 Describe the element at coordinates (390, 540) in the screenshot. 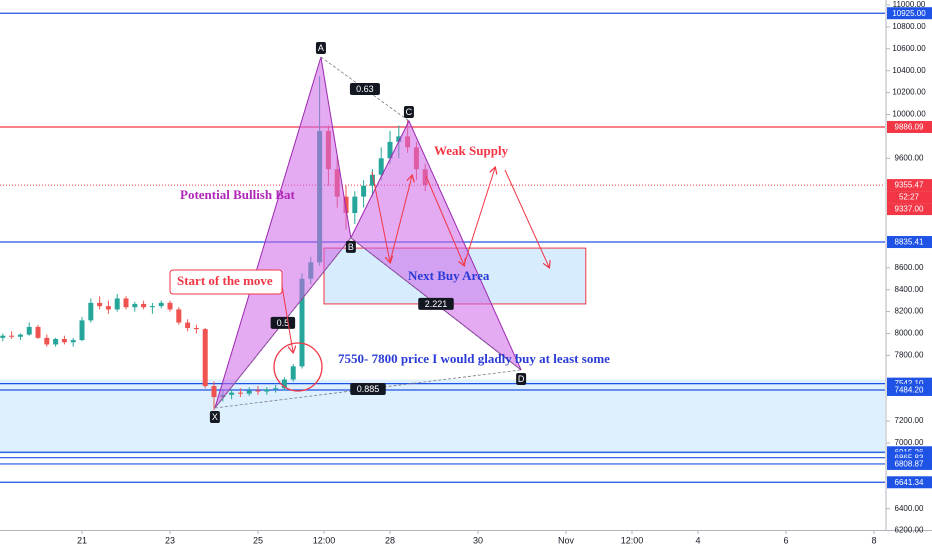

I see `x-tick-label: 28` at that location.